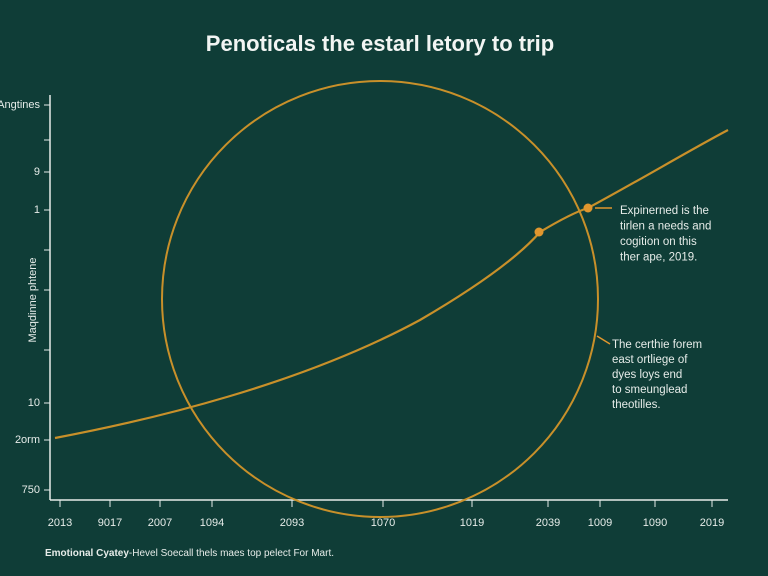 Image resolution: width=768 pixels, height=576 pixels. What do you see at coordinates (31, 490) in the screenshot?
I see `y-tick-label: 750` at bounding box center [31, 490].